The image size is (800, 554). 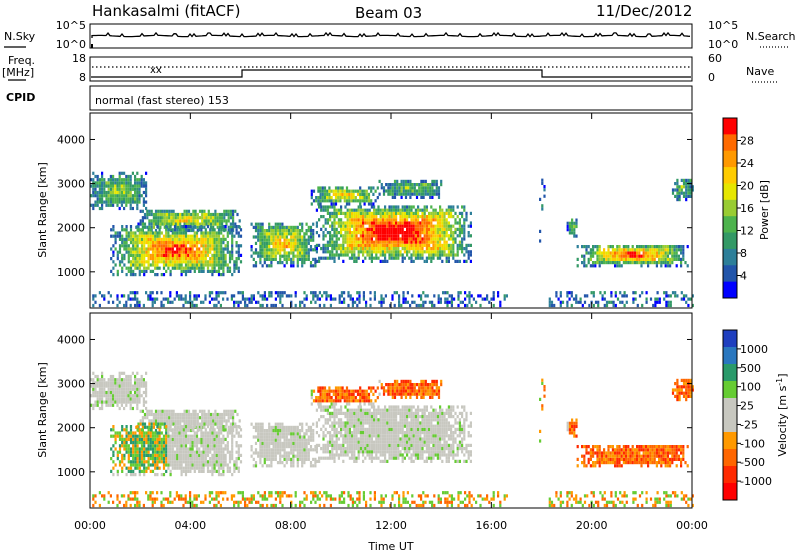 I want to click on nsearch-label: N.Search, so click(x=771, y=36).